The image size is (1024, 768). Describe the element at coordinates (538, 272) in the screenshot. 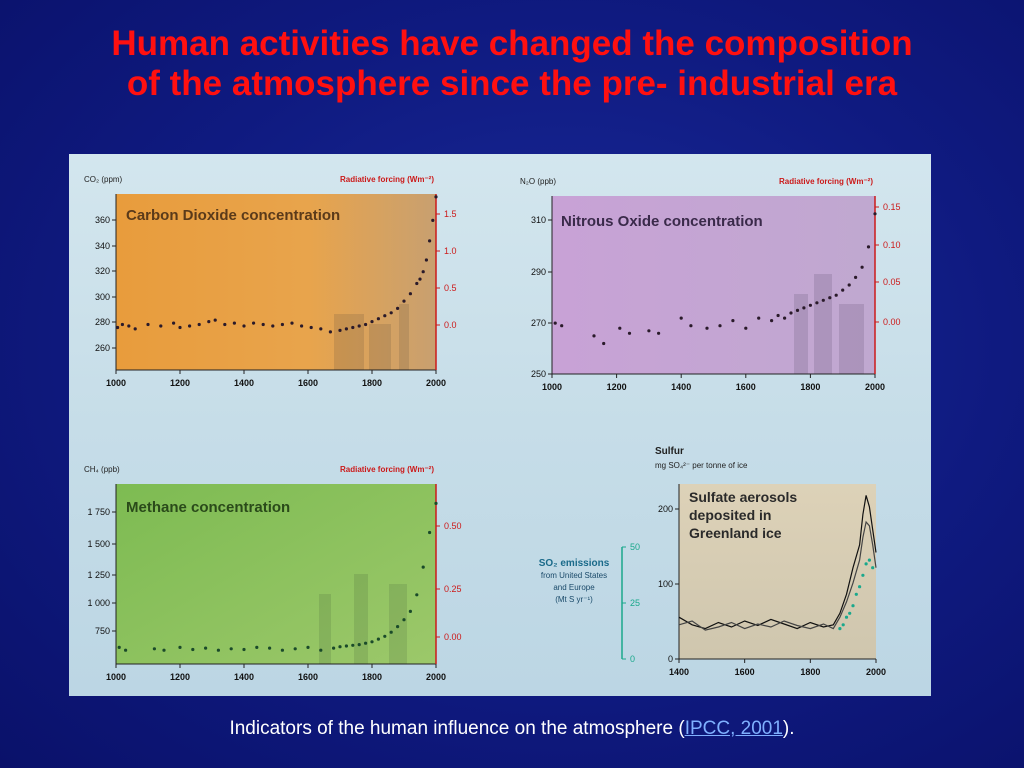

I see `n2o-ytick-label: 290` at that location.